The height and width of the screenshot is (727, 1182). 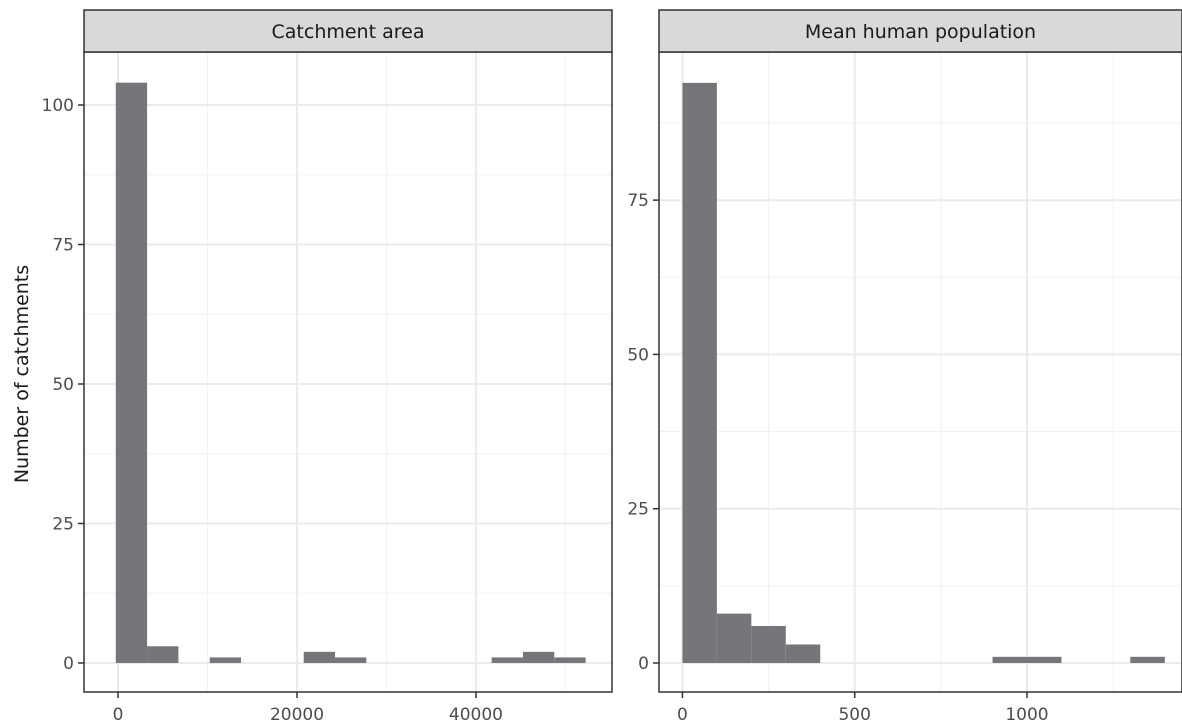 I want to click on x-tick-label: 500, so click(x=854, y=715).